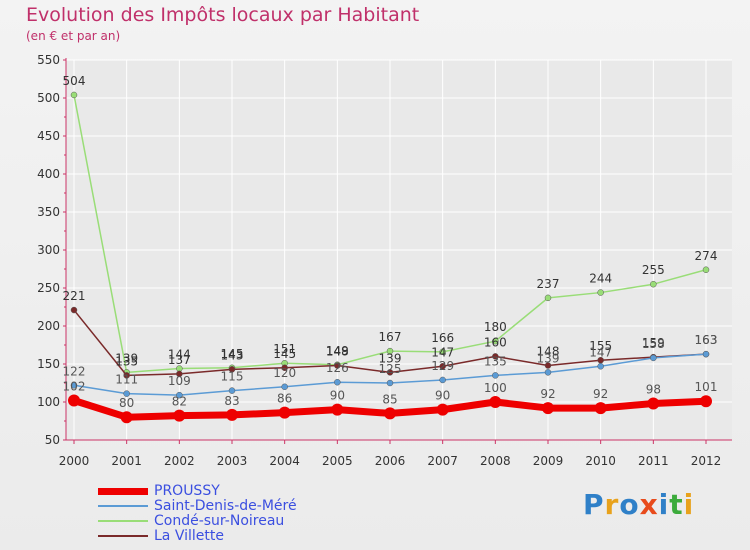 Image resolution: width=750 pixels, height=550 pixels. Describe the element at coordinates (187, 491) in the screenshot. I see `legend-label: PROUSSY` at that location.